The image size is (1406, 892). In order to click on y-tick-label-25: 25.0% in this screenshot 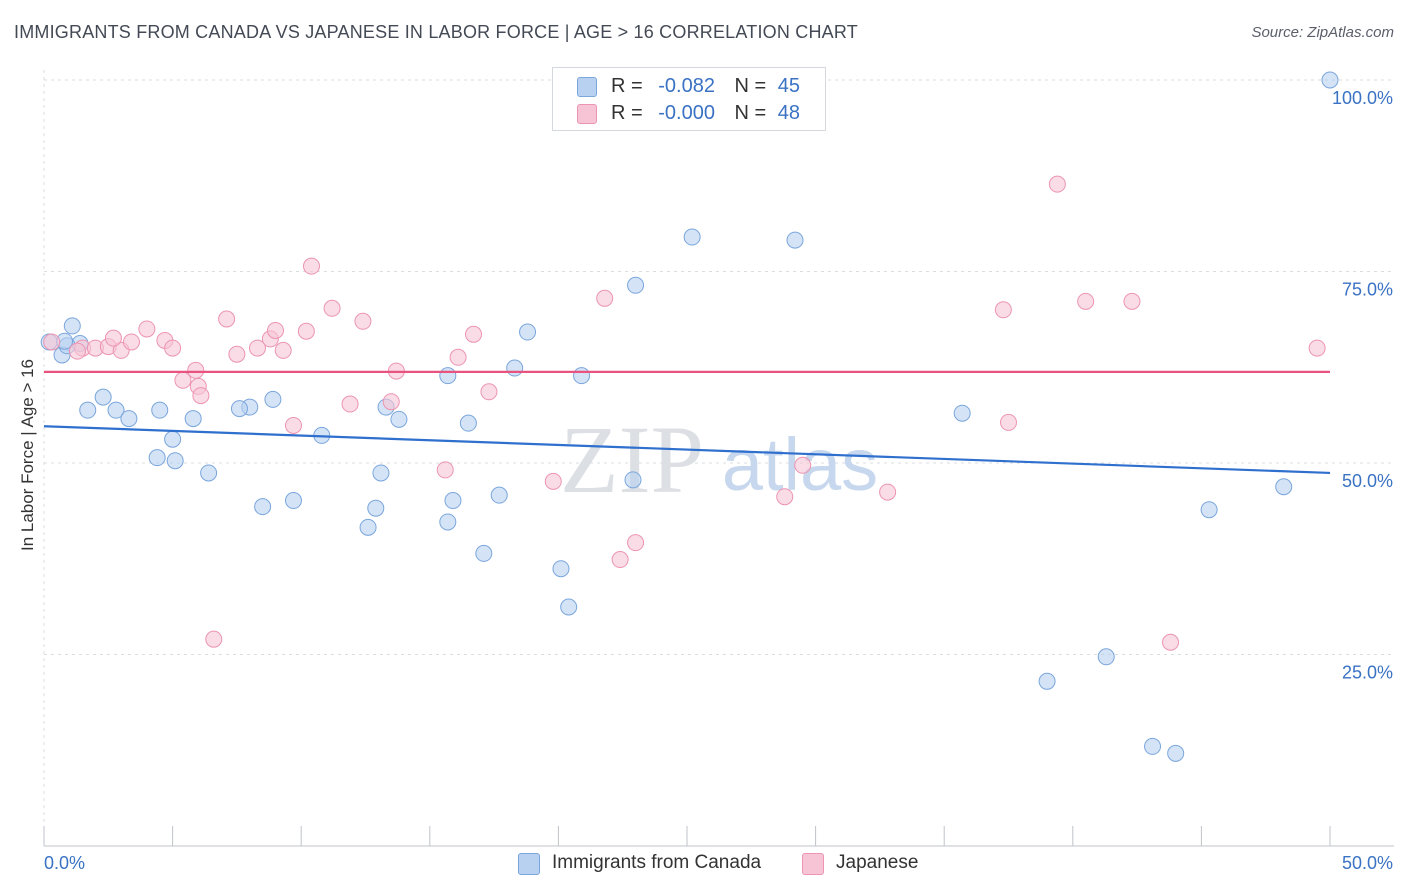, I will do `click(1367, 673)`.